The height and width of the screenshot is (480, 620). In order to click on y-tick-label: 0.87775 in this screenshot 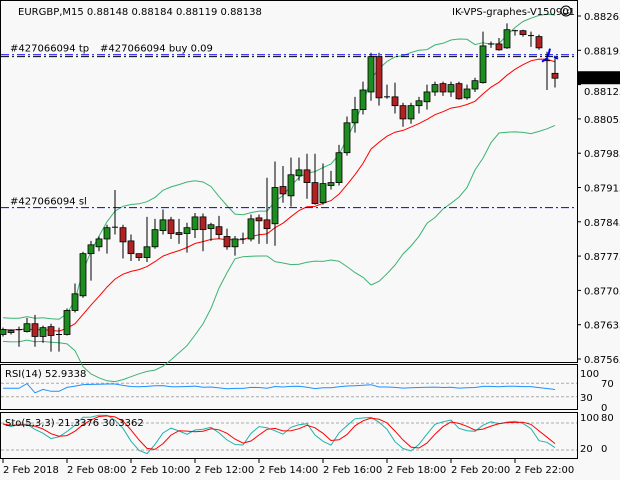, I will do `click(602, 257)`.